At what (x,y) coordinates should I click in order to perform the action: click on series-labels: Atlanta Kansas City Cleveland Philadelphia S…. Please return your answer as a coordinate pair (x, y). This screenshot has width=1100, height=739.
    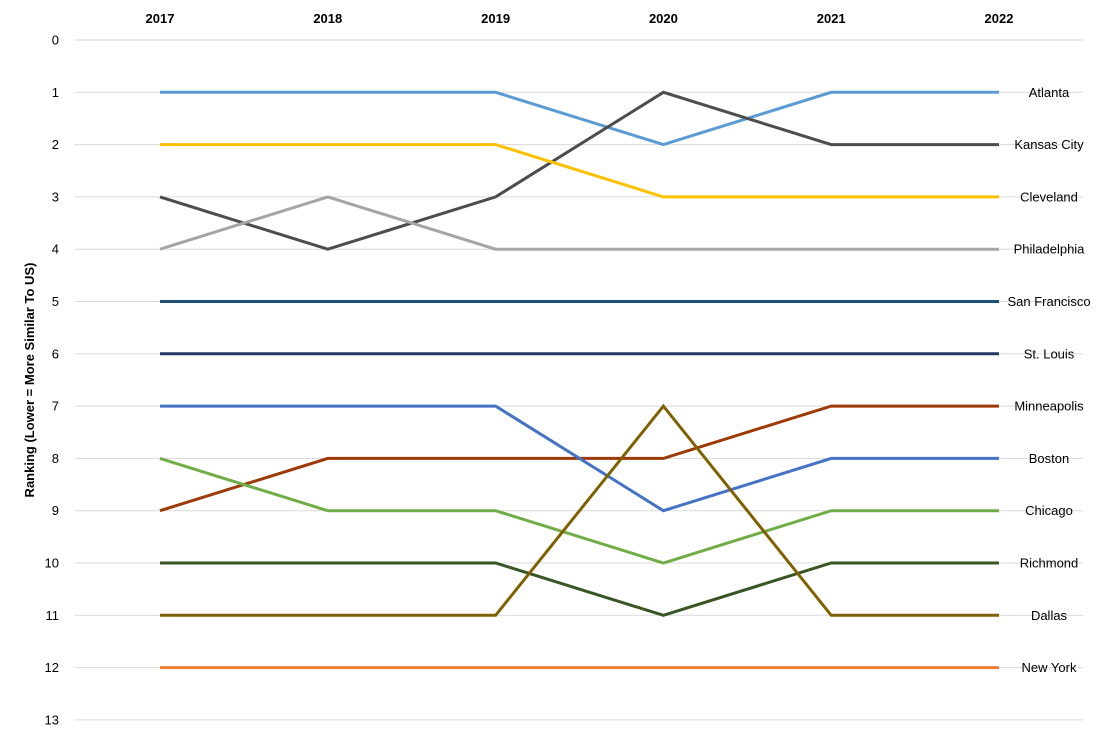
    Looking at the image, I should click on (1048, 380).